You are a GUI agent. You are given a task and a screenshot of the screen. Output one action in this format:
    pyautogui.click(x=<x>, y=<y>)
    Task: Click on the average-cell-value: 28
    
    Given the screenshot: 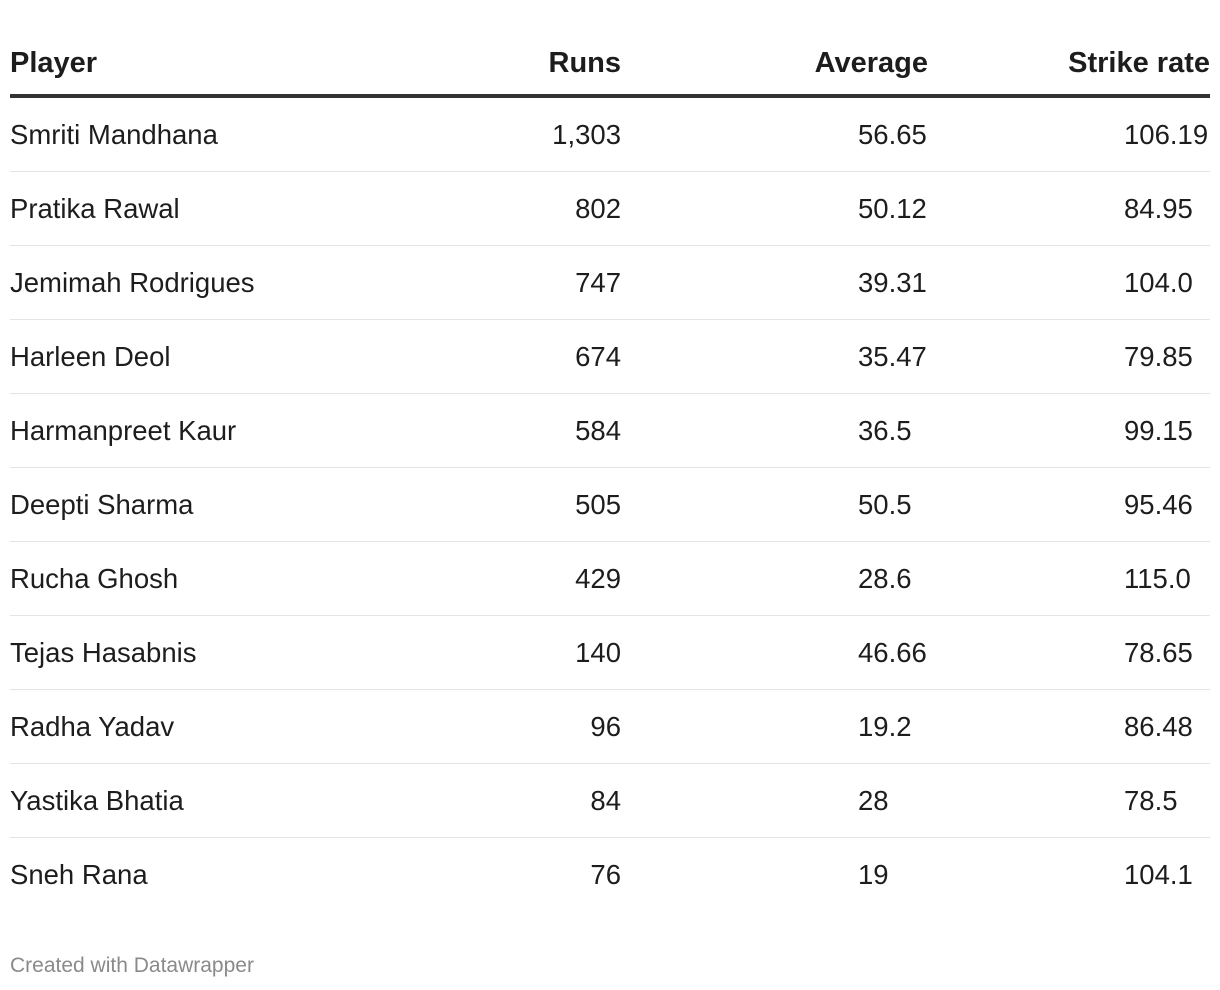 What is the action you would take?
    pyautogui.click(x=873, y=800)
    